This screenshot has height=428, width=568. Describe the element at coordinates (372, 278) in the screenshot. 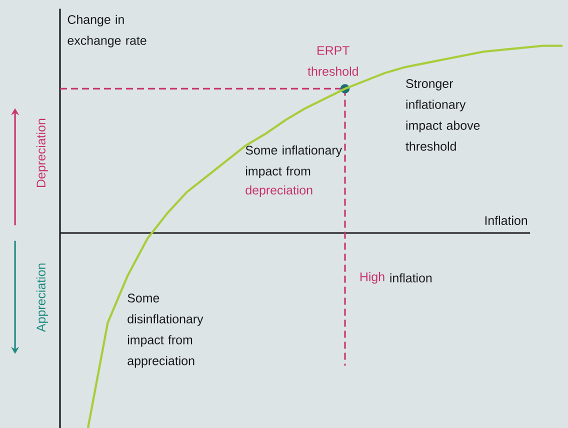

I see `annotation: High` at that location.